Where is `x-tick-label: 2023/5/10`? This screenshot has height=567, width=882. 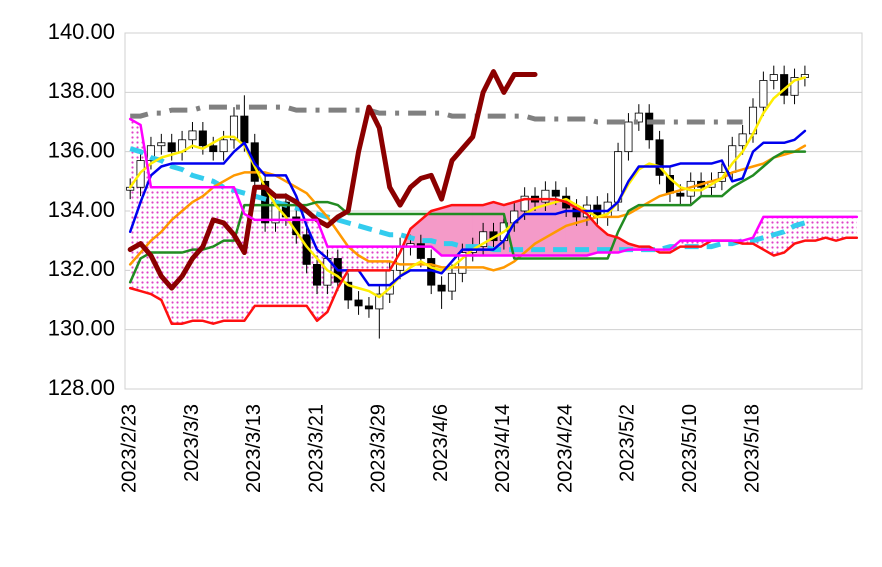
x-tick-label: 2023/5/10 is located at coordinates (690, 448).